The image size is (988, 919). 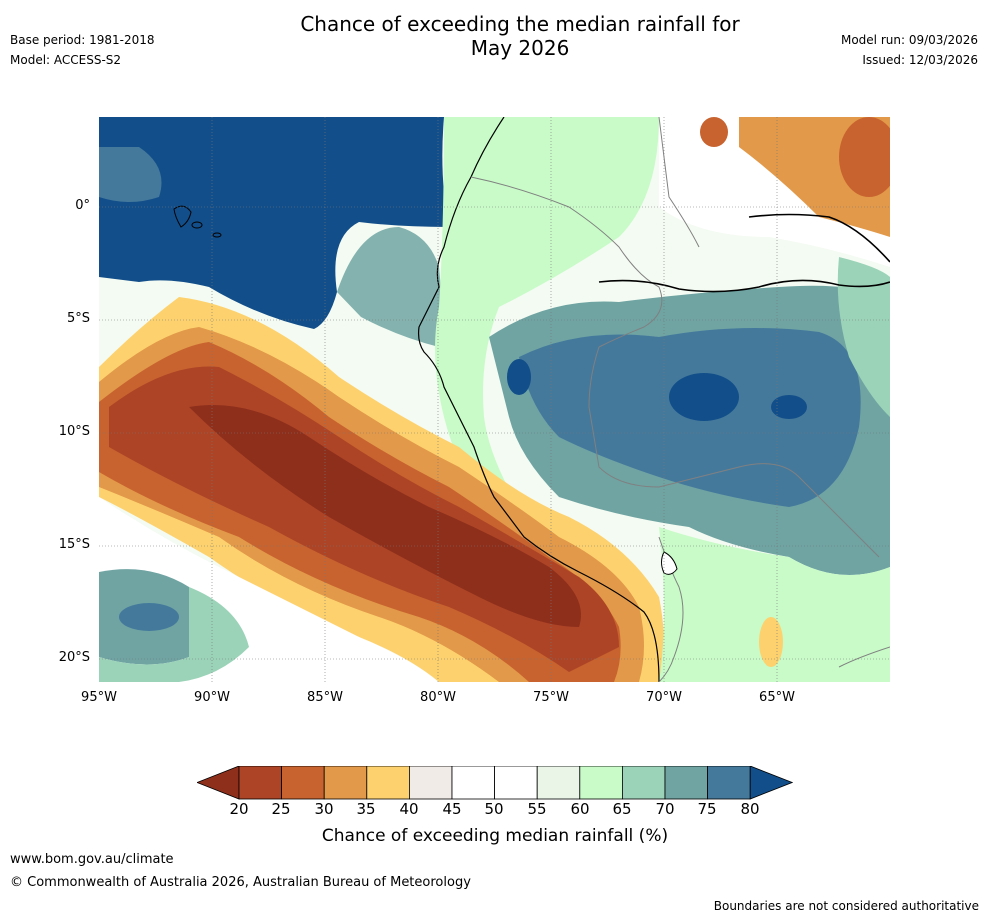 I want to click on region-very-wet-amazon, so click(x=704, y=397).